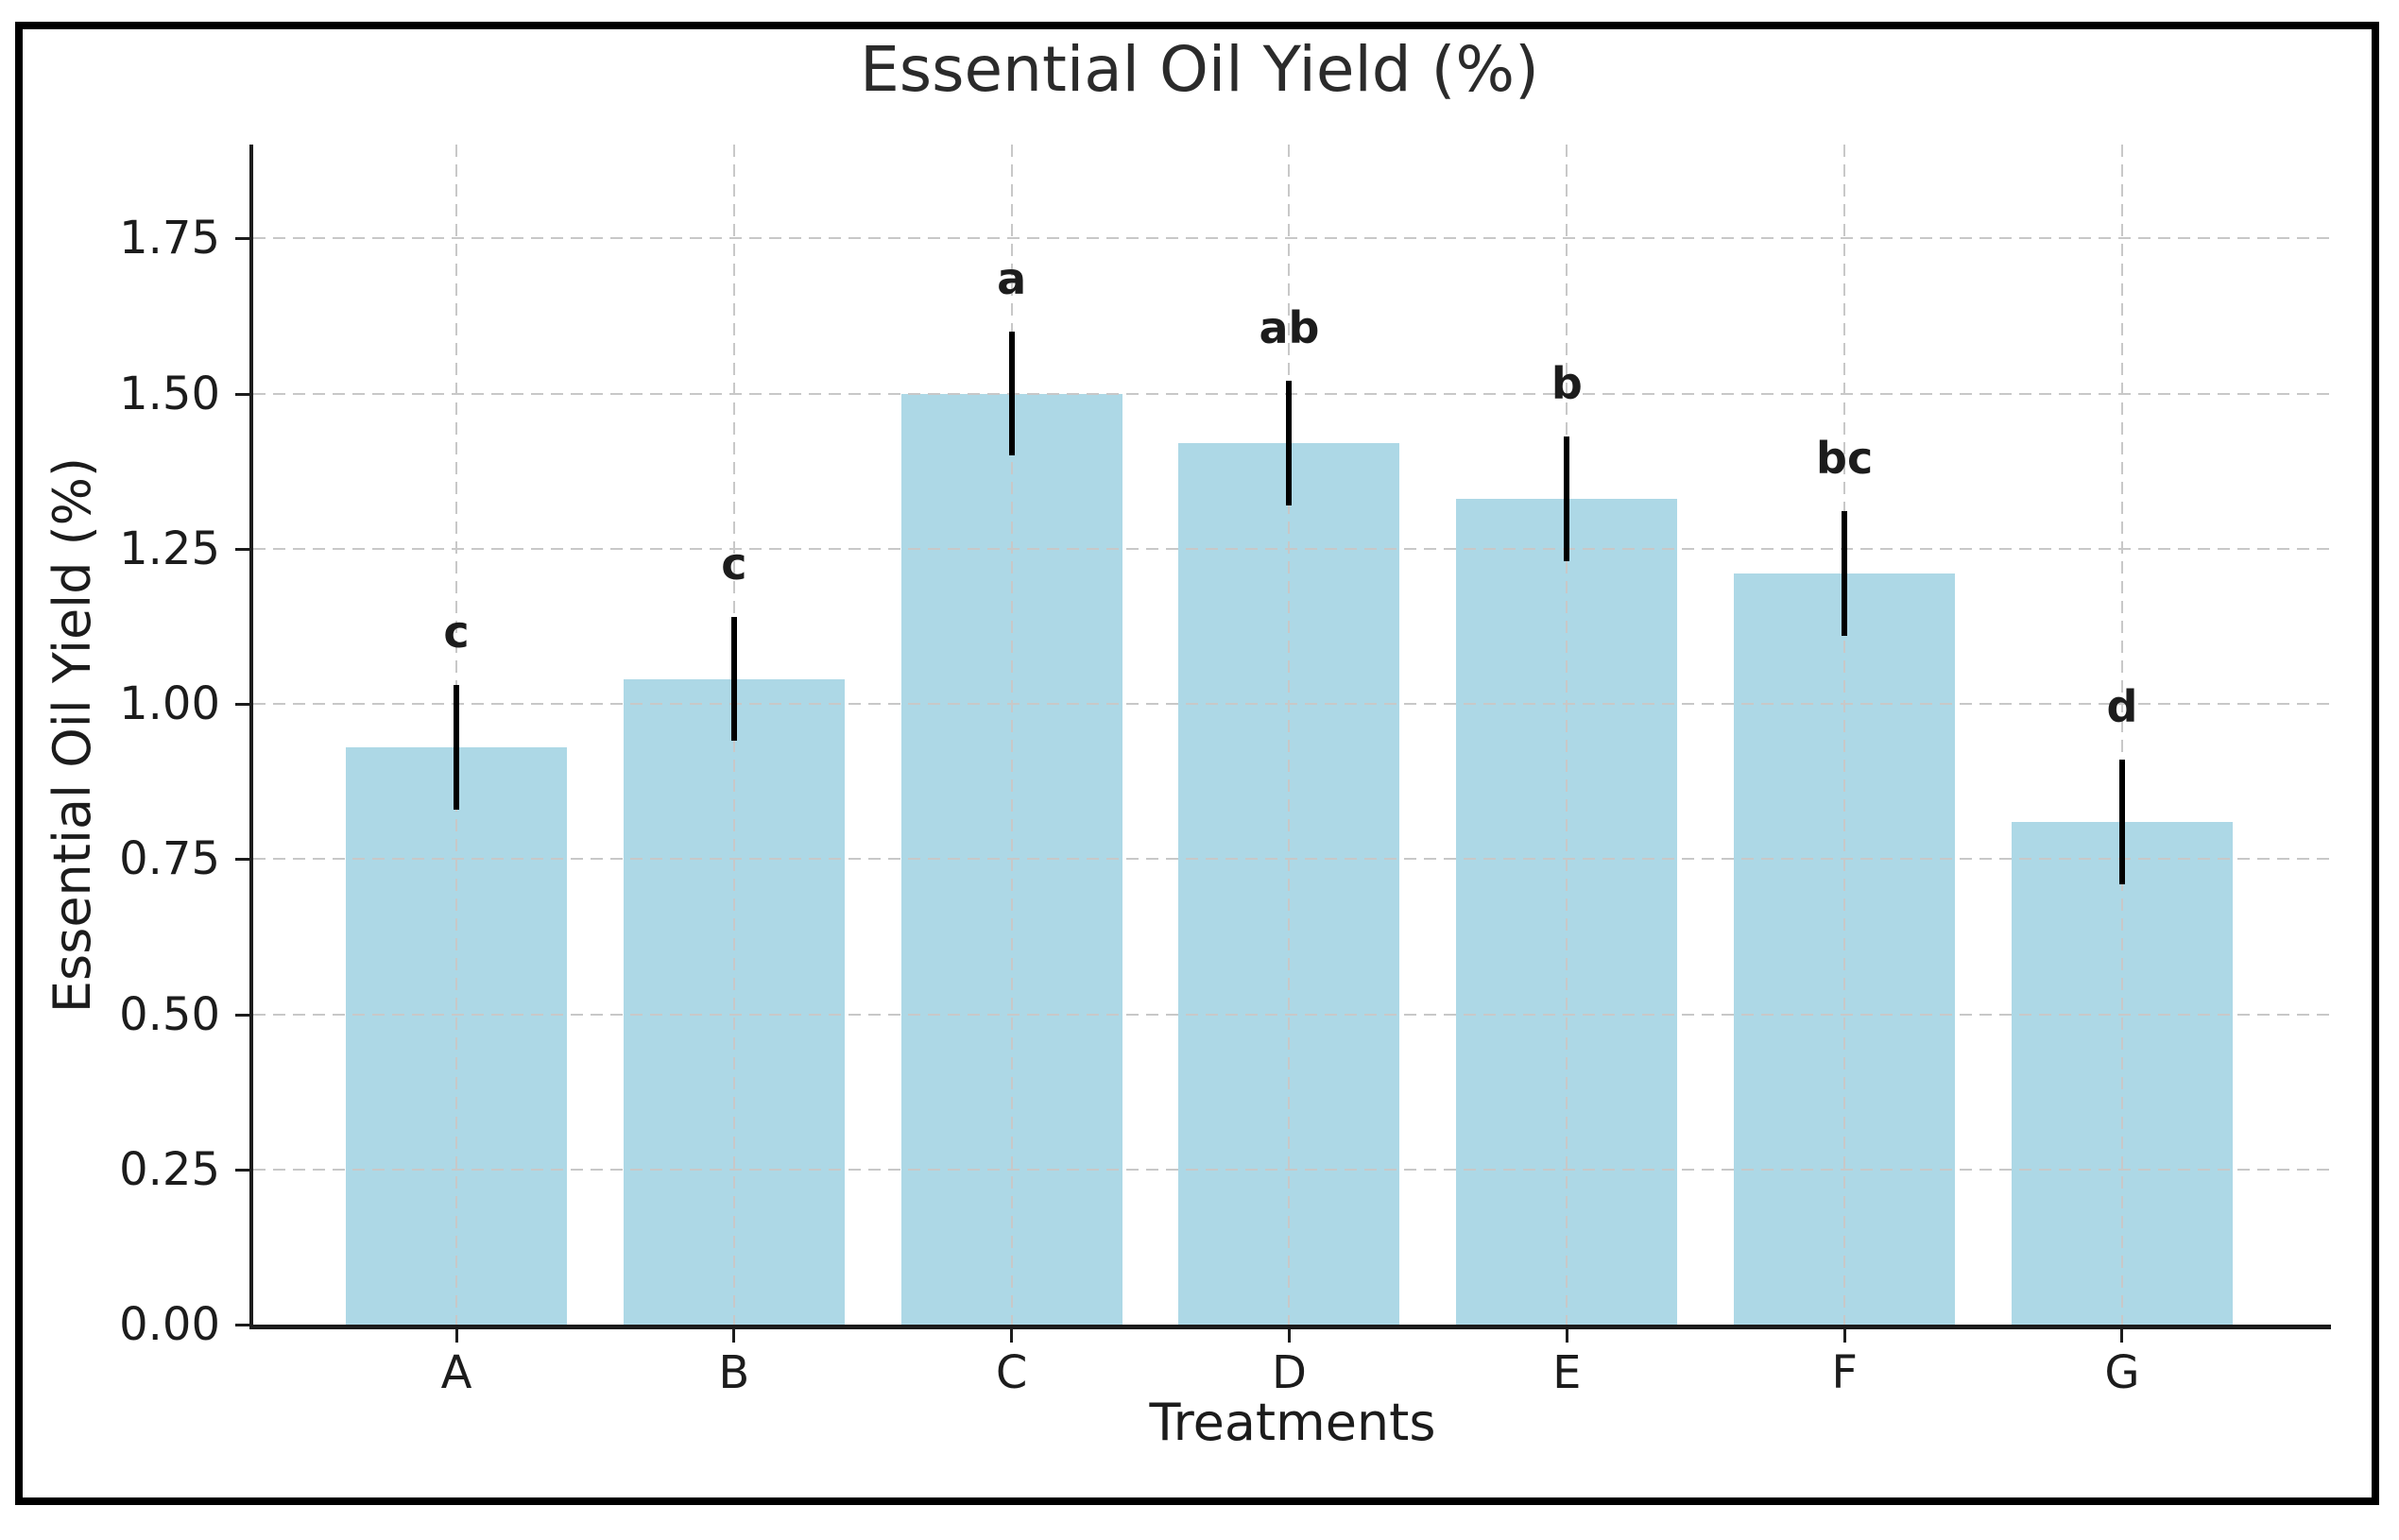  Describe the element at coordinates (1567, 499) in the screenshot. I see `error-bar-E` at that location.